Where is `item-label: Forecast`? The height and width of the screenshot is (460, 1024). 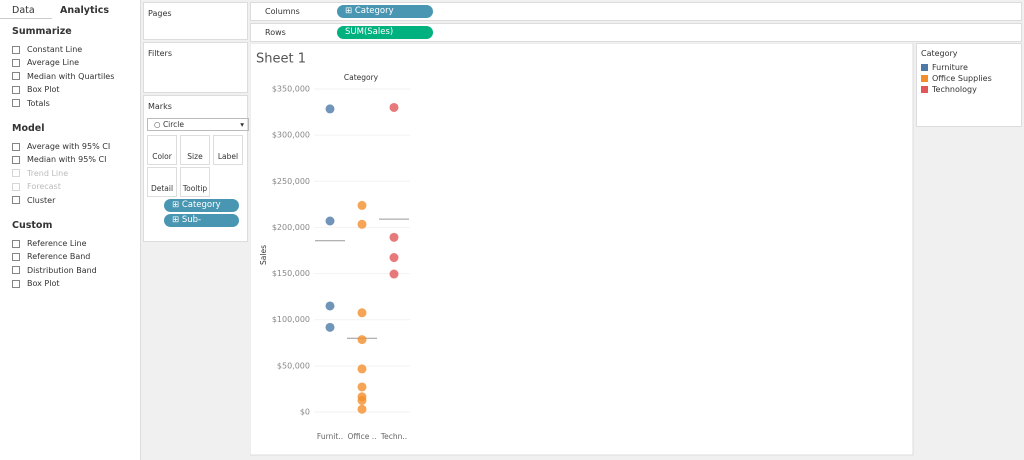
item-label: Forecast is located at coordinates (44, 187).